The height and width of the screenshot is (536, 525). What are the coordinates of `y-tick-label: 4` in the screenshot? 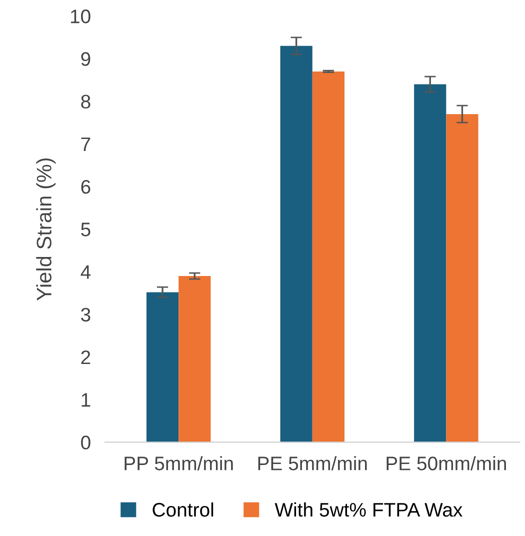 It's located at (85, 272).